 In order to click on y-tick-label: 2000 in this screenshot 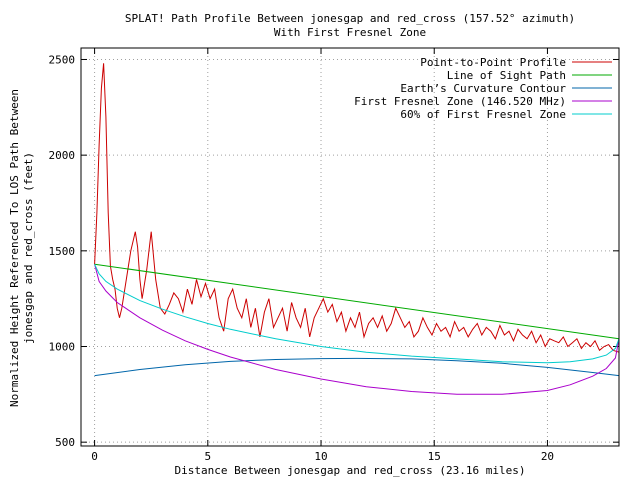, I will do `click(62, 155)`.